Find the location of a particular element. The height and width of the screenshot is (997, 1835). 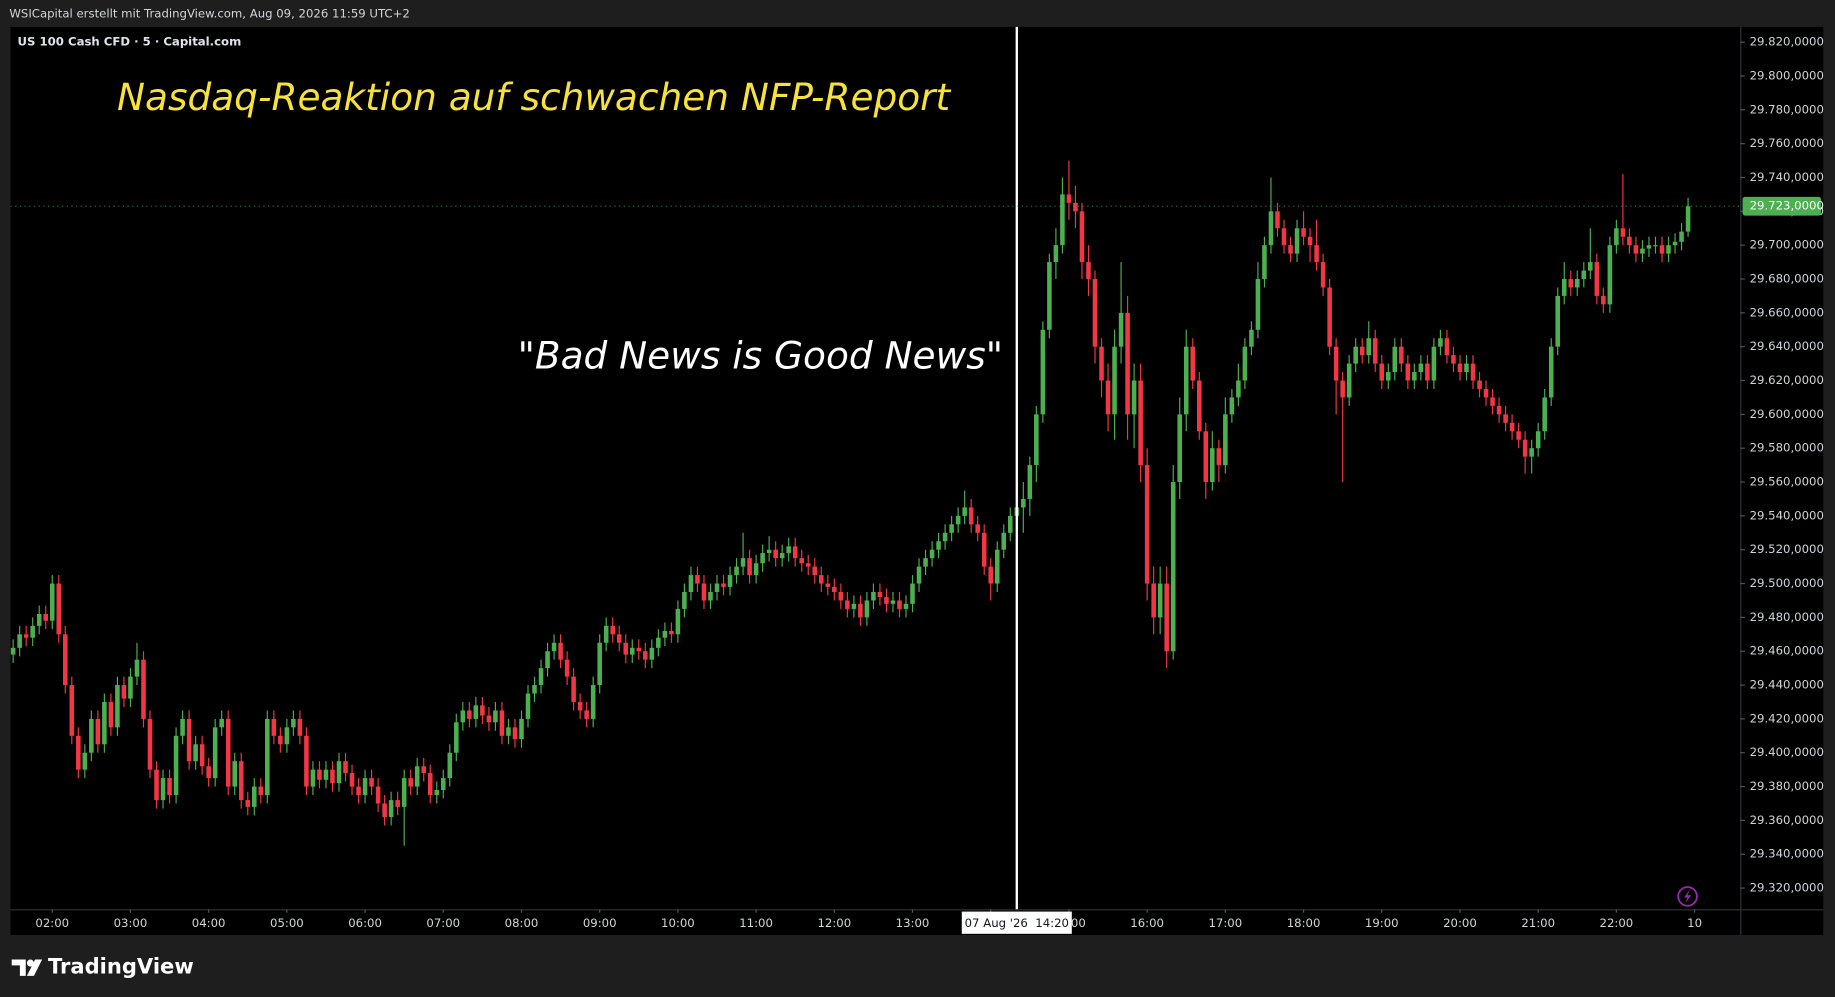

x-tick-label: 10:00 is located at coordinates (678, 923).